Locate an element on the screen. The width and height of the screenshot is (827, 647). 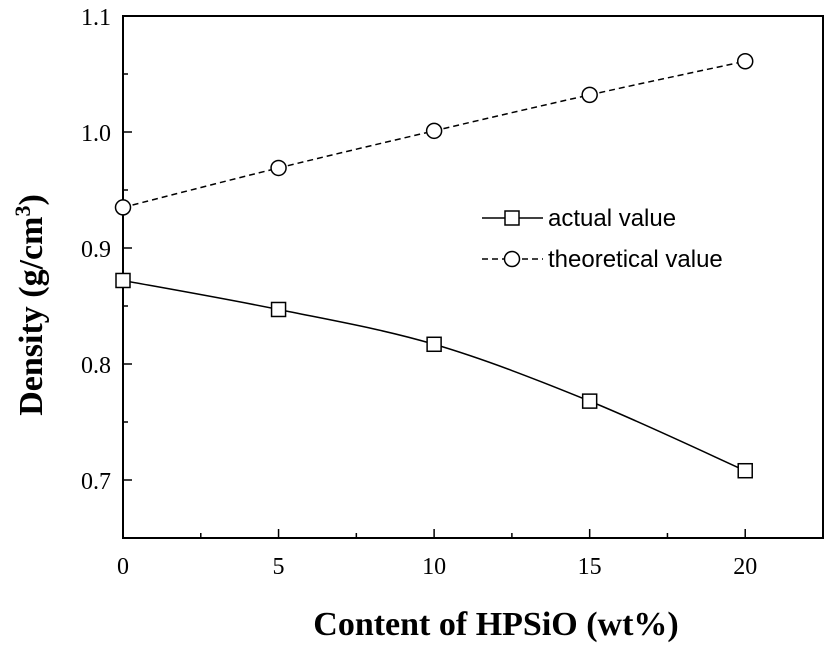
x-tick-label: 10 is located at coordinates (434, 567).